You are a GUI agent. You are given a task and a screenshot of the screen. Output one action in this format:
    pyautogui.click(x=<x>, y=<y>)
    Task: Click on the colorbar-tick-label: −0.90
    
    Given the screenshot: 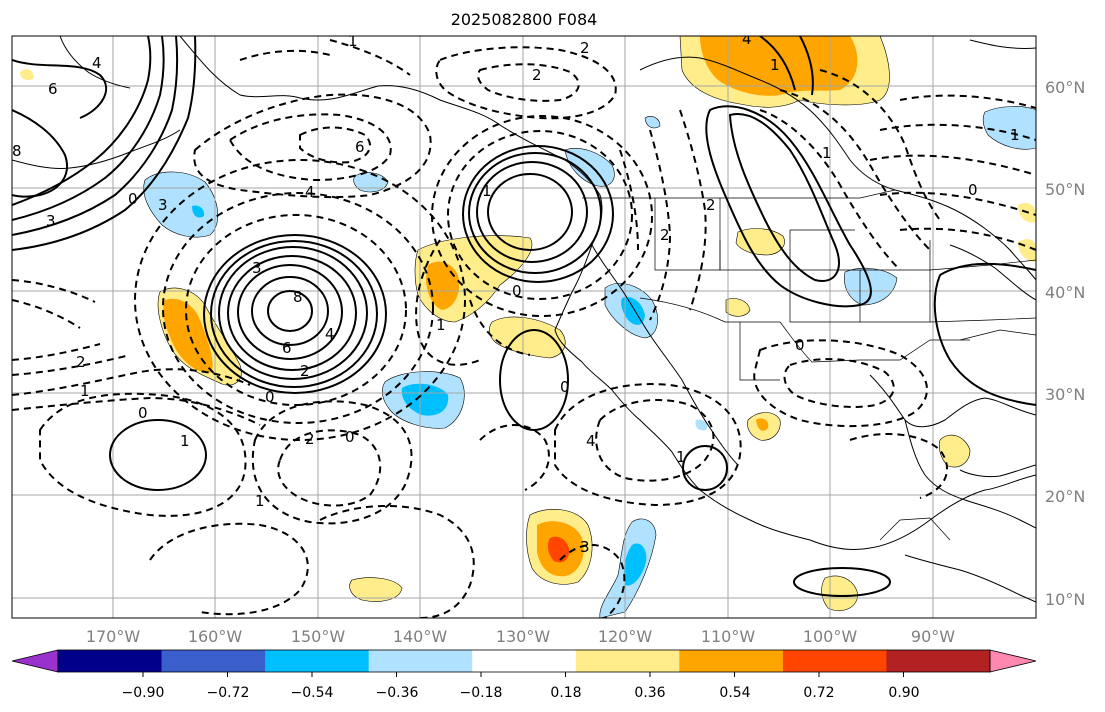 What is the action you would take?
    pyautogui.click(x=143, y=693)
    